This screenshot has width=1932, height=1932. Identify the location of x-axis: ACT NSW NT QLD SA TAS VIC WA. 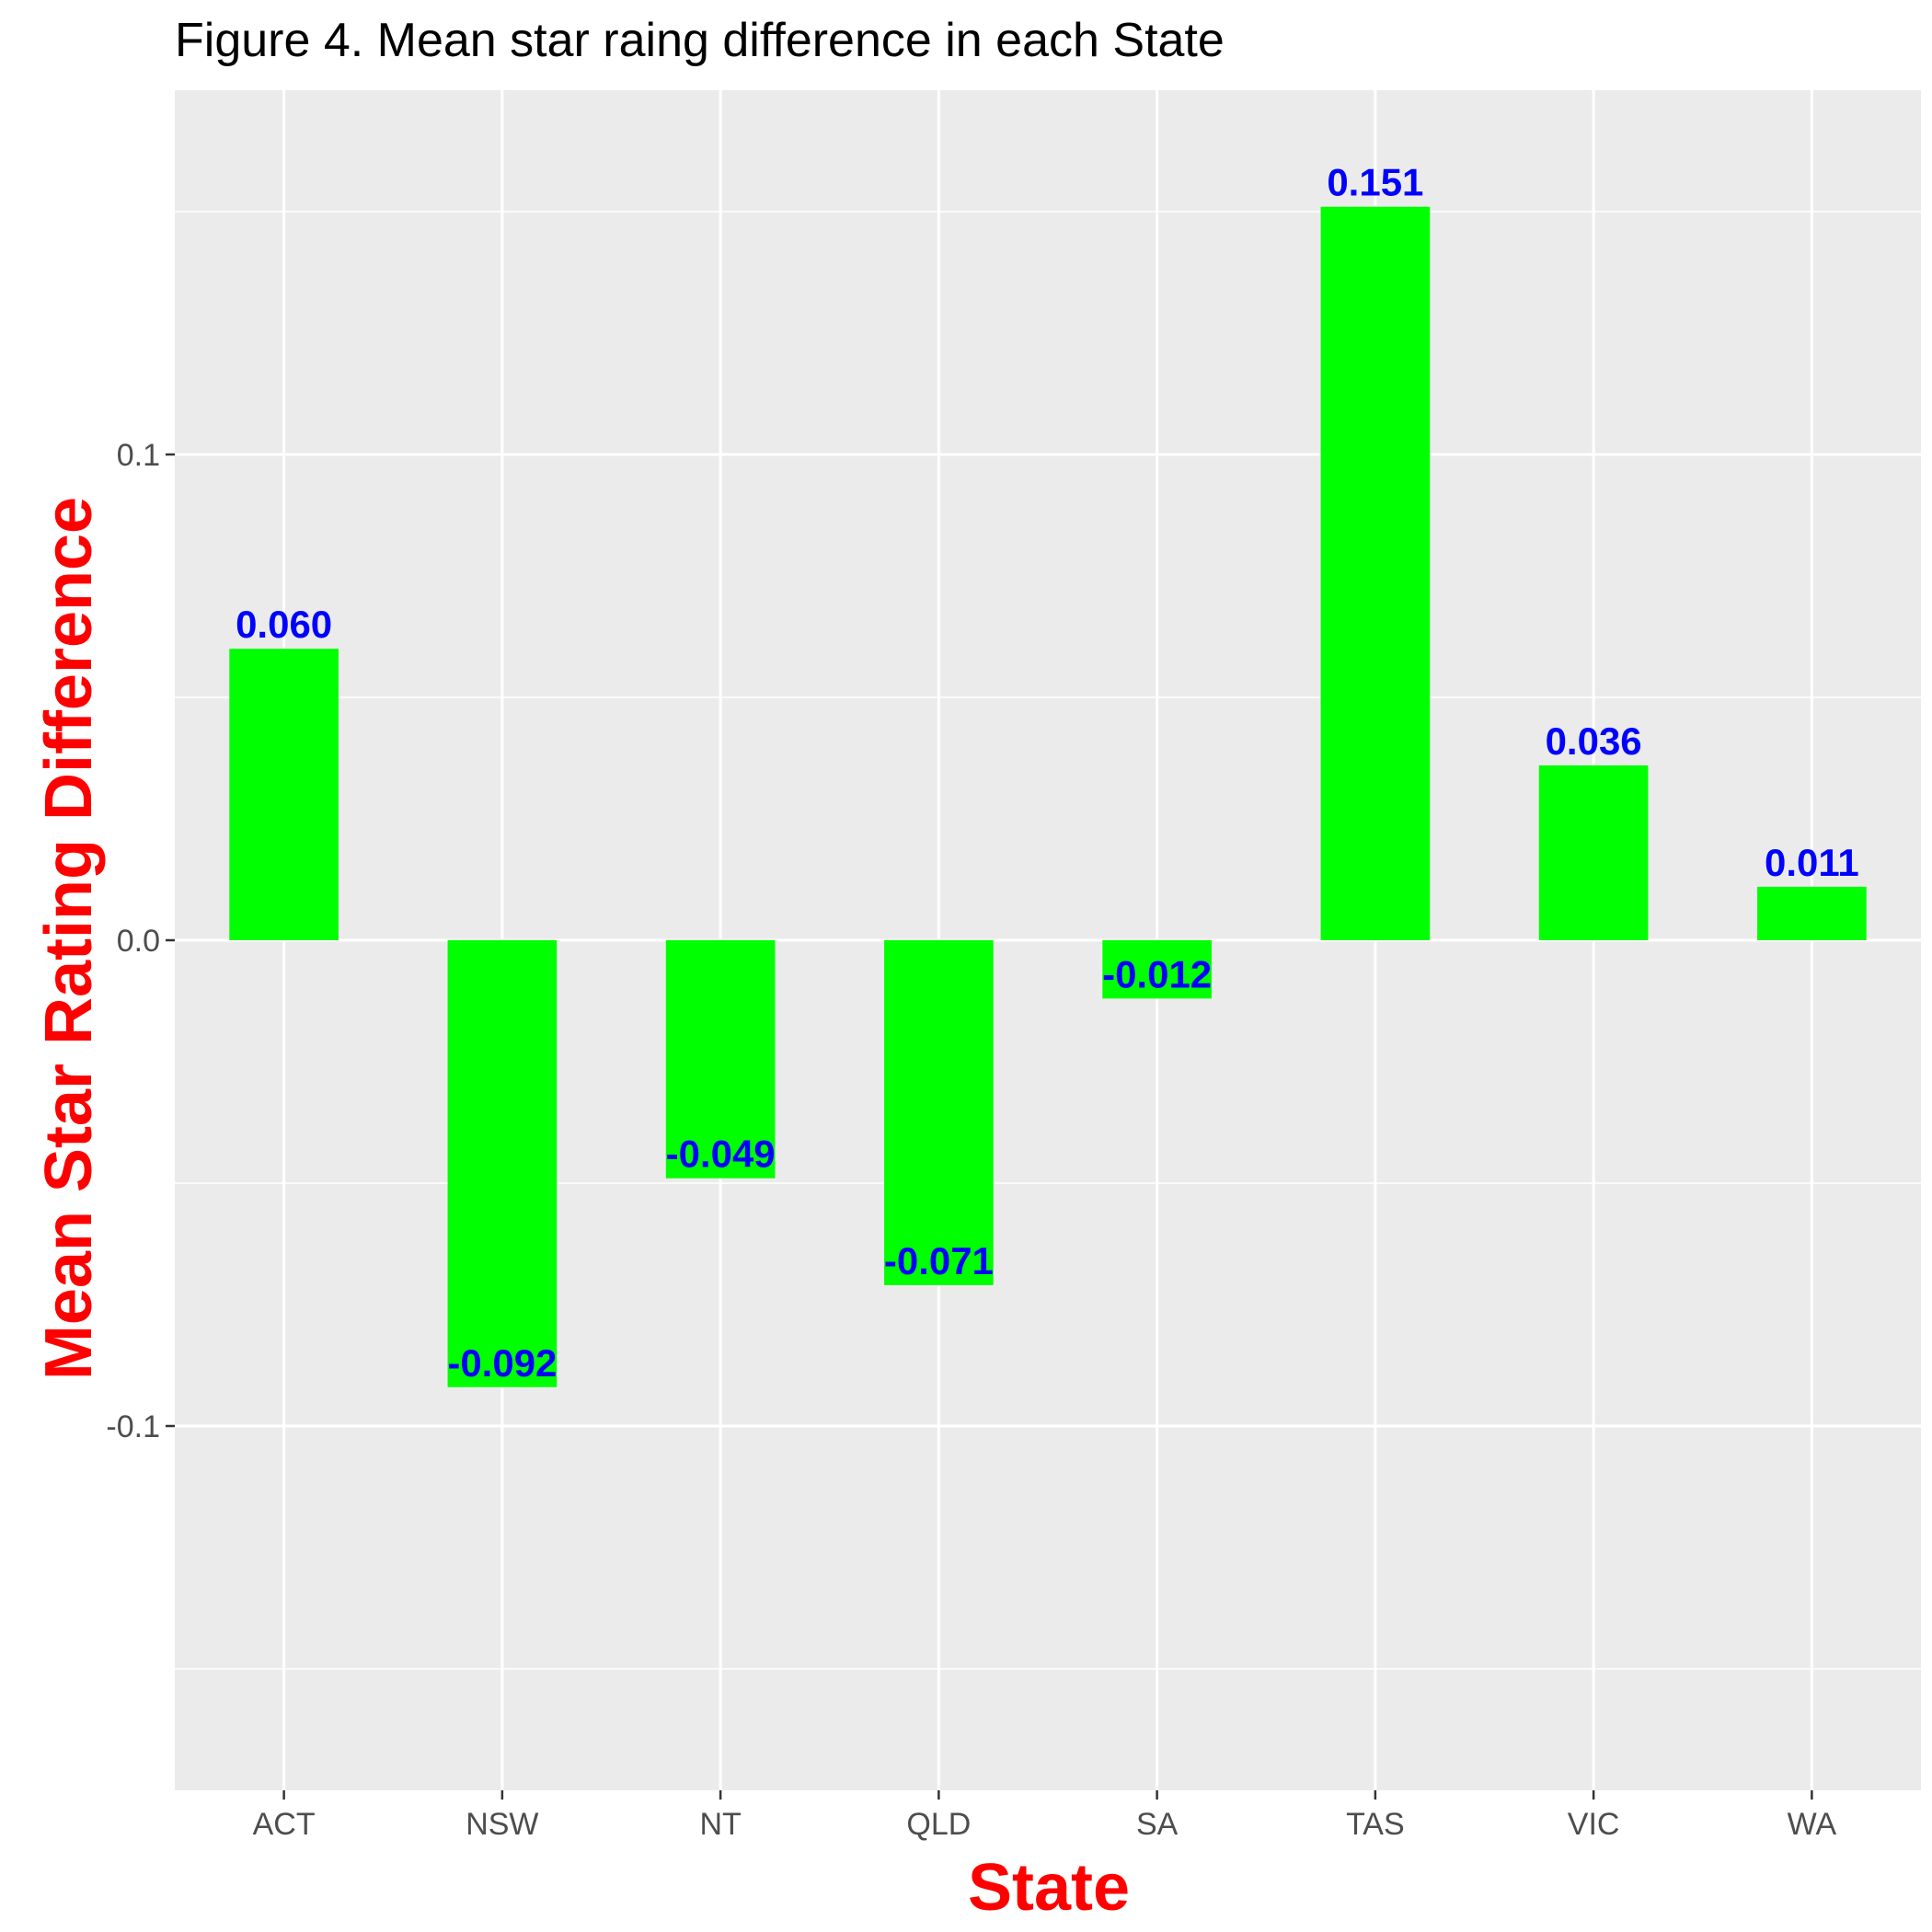
(1045, 1816).